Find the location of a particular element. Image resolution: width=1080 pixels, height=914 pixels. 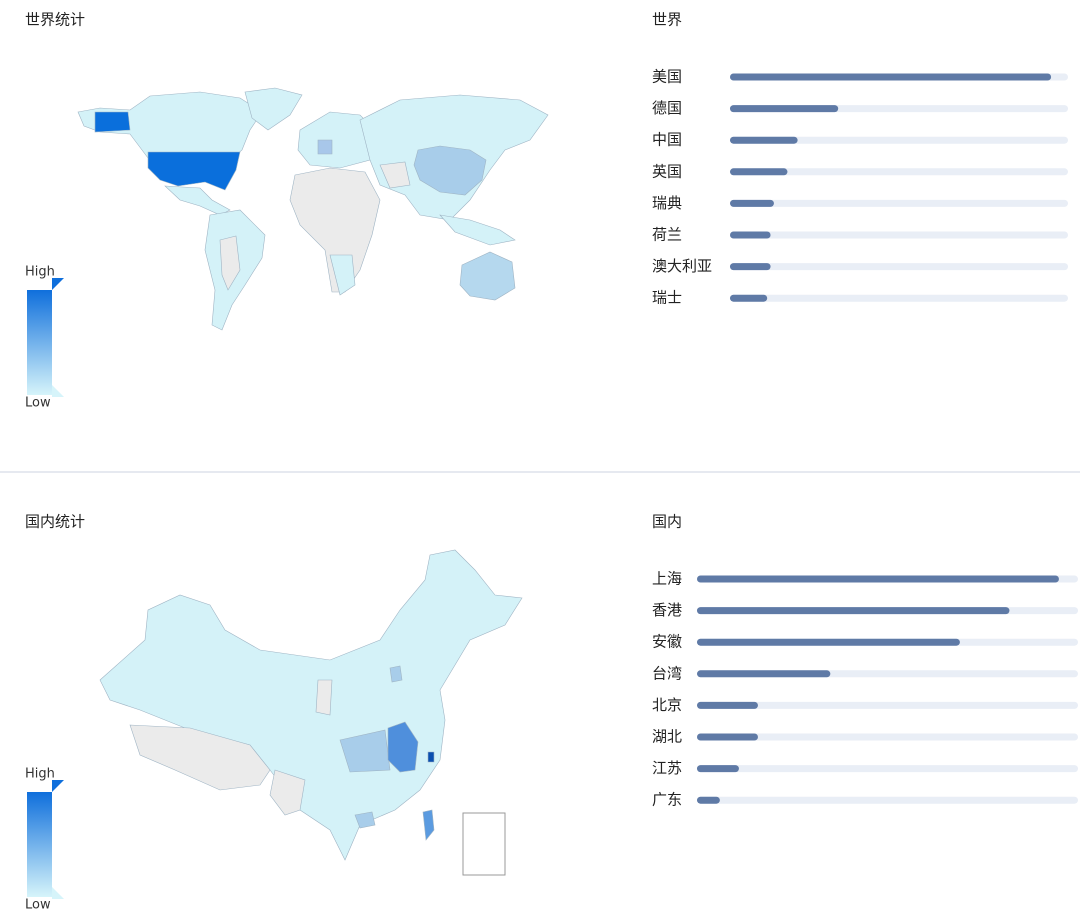

category-label: 荷兰 is located at coordinates (667, 235).